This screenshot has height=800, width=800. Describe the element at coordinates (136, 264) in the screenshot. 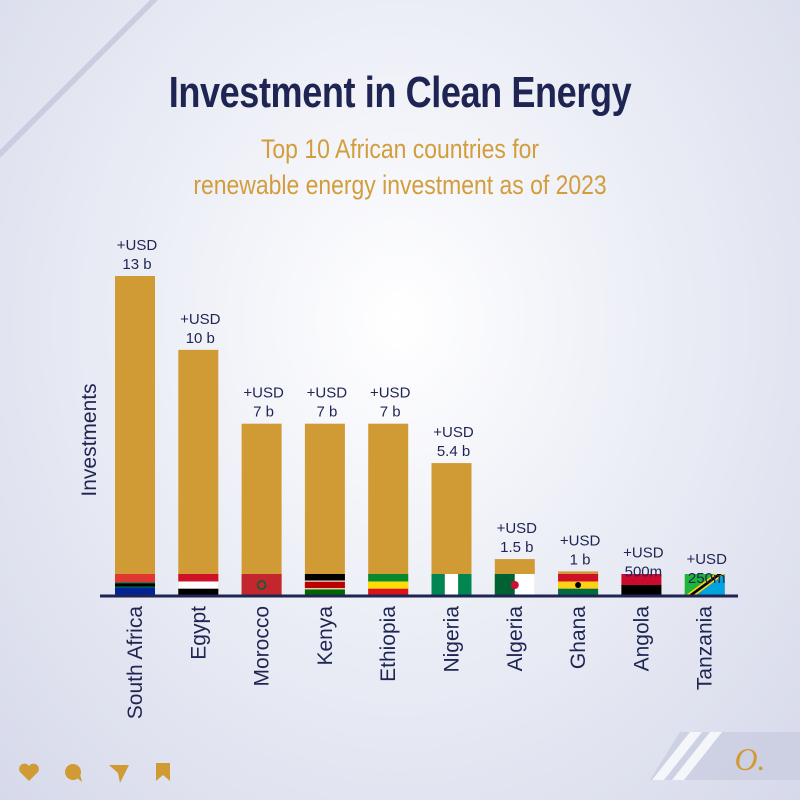

I see `data-label-value: 13 b` at that location.